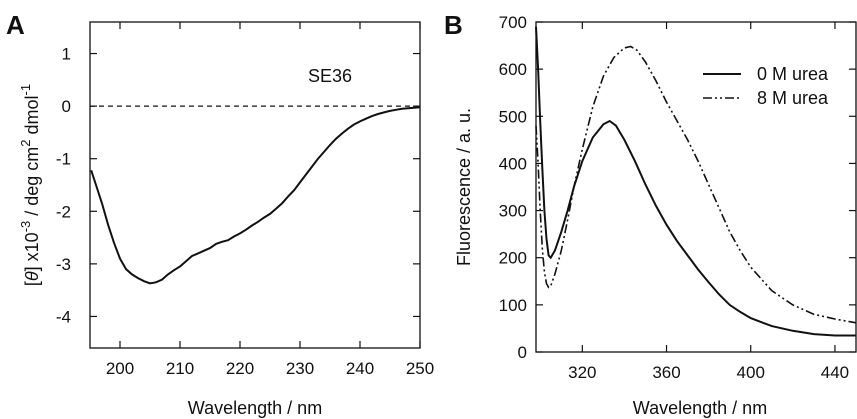  Describe the element at coordinates (66, 54) in the screenshot. I see `y-tick-label: 1` at that location.